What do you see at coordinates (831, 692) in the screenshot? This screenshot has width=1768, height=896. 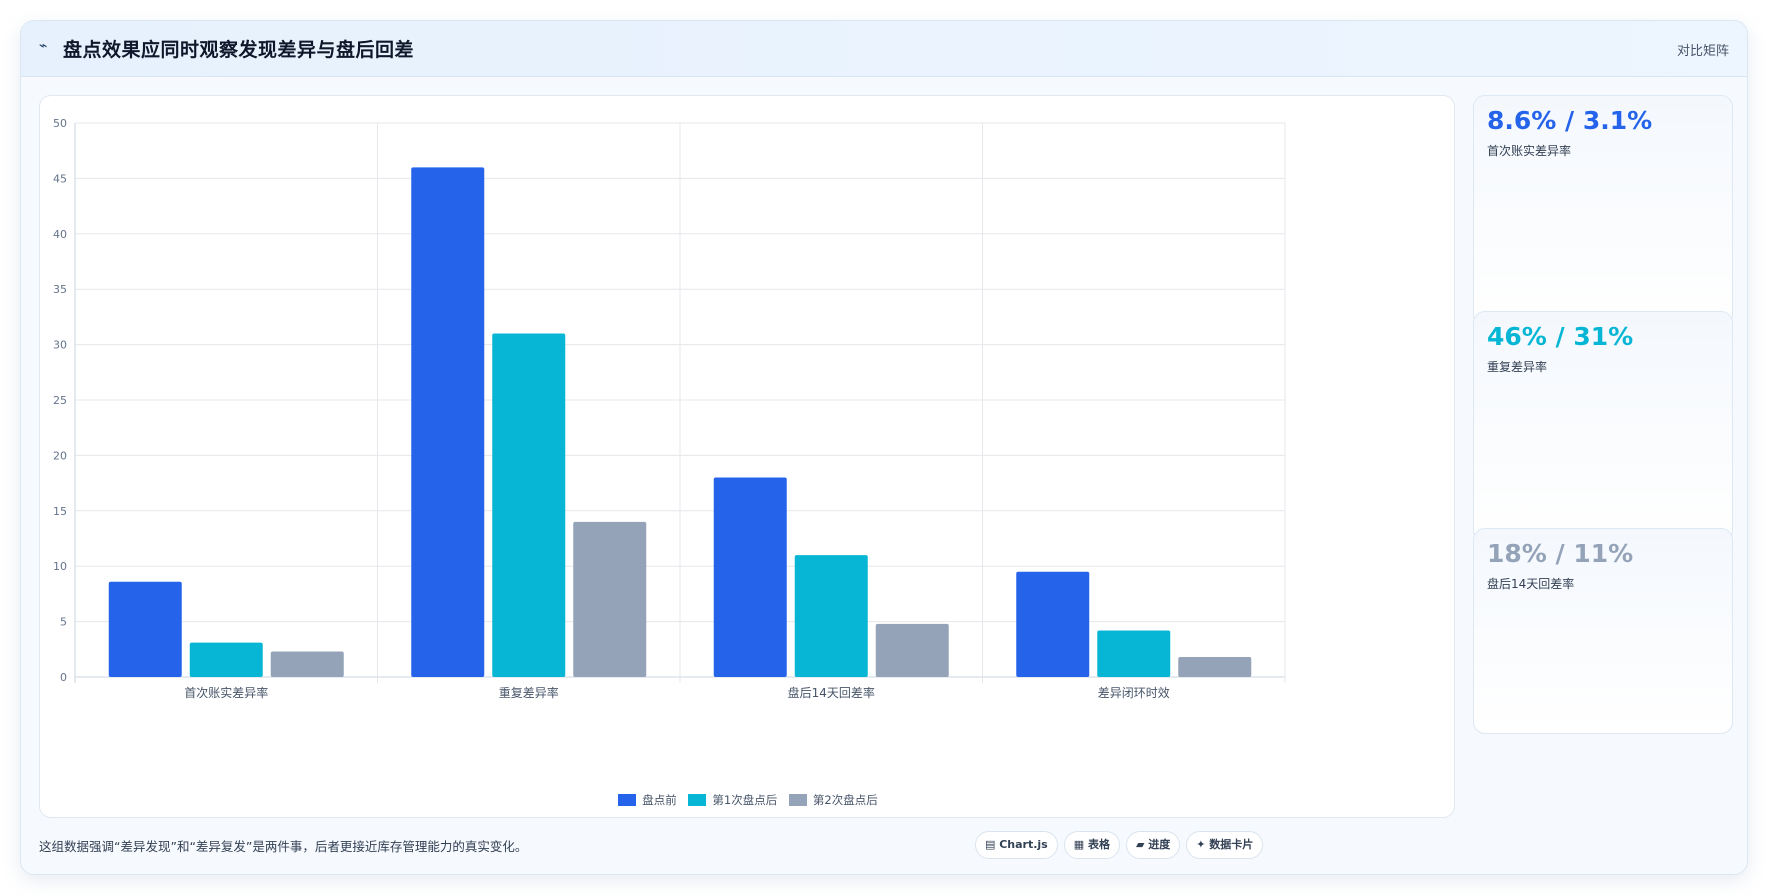 I see `x-tick-label: 盘后14天回差率` at bounding box center [831, 692].